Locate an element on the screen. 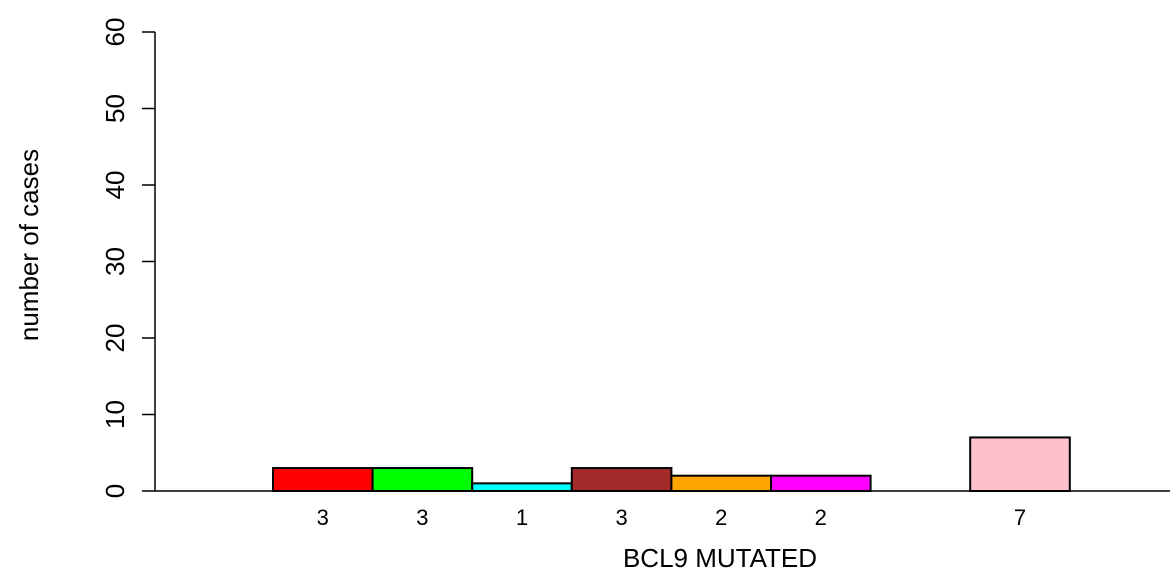 This screenshot has width=1176, height=580. y-tick-label: 10 is located at coordinates (115, 414).